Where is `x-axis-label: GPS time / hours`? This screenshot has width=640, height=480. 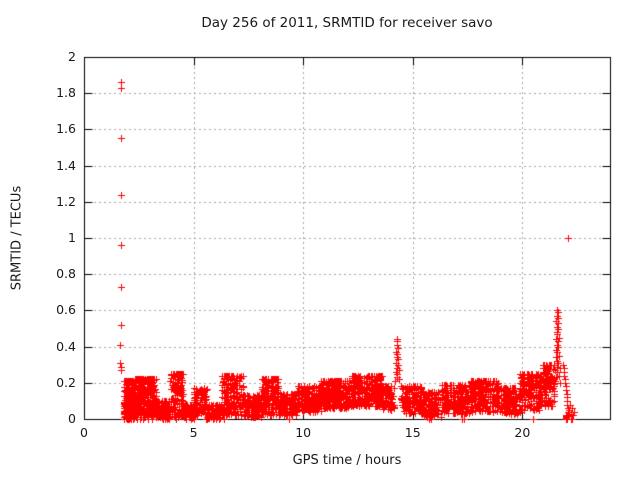
x-axis-label: GPS time / hours is located at coordinates (347, 460).